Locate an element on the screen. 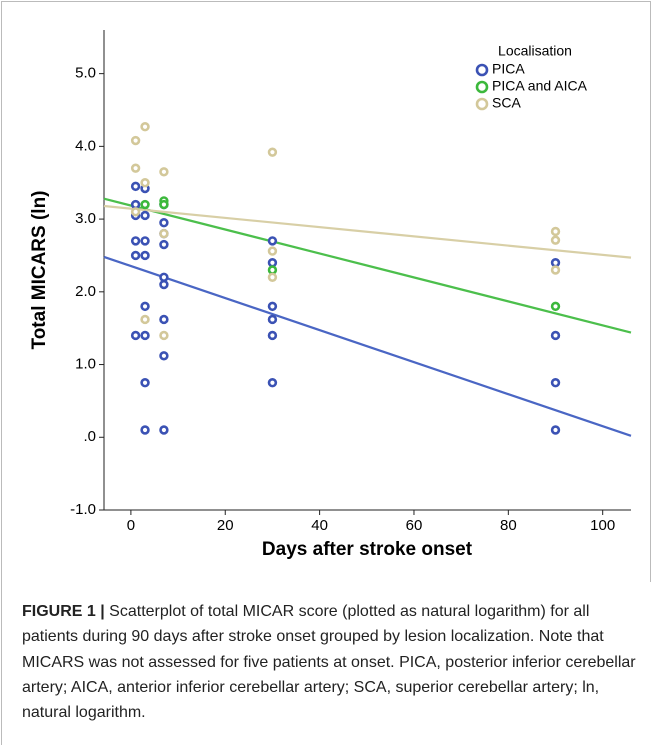 This screenshot has height=745, width=652. legend-label: PICA is located at coordinates (508, 69).